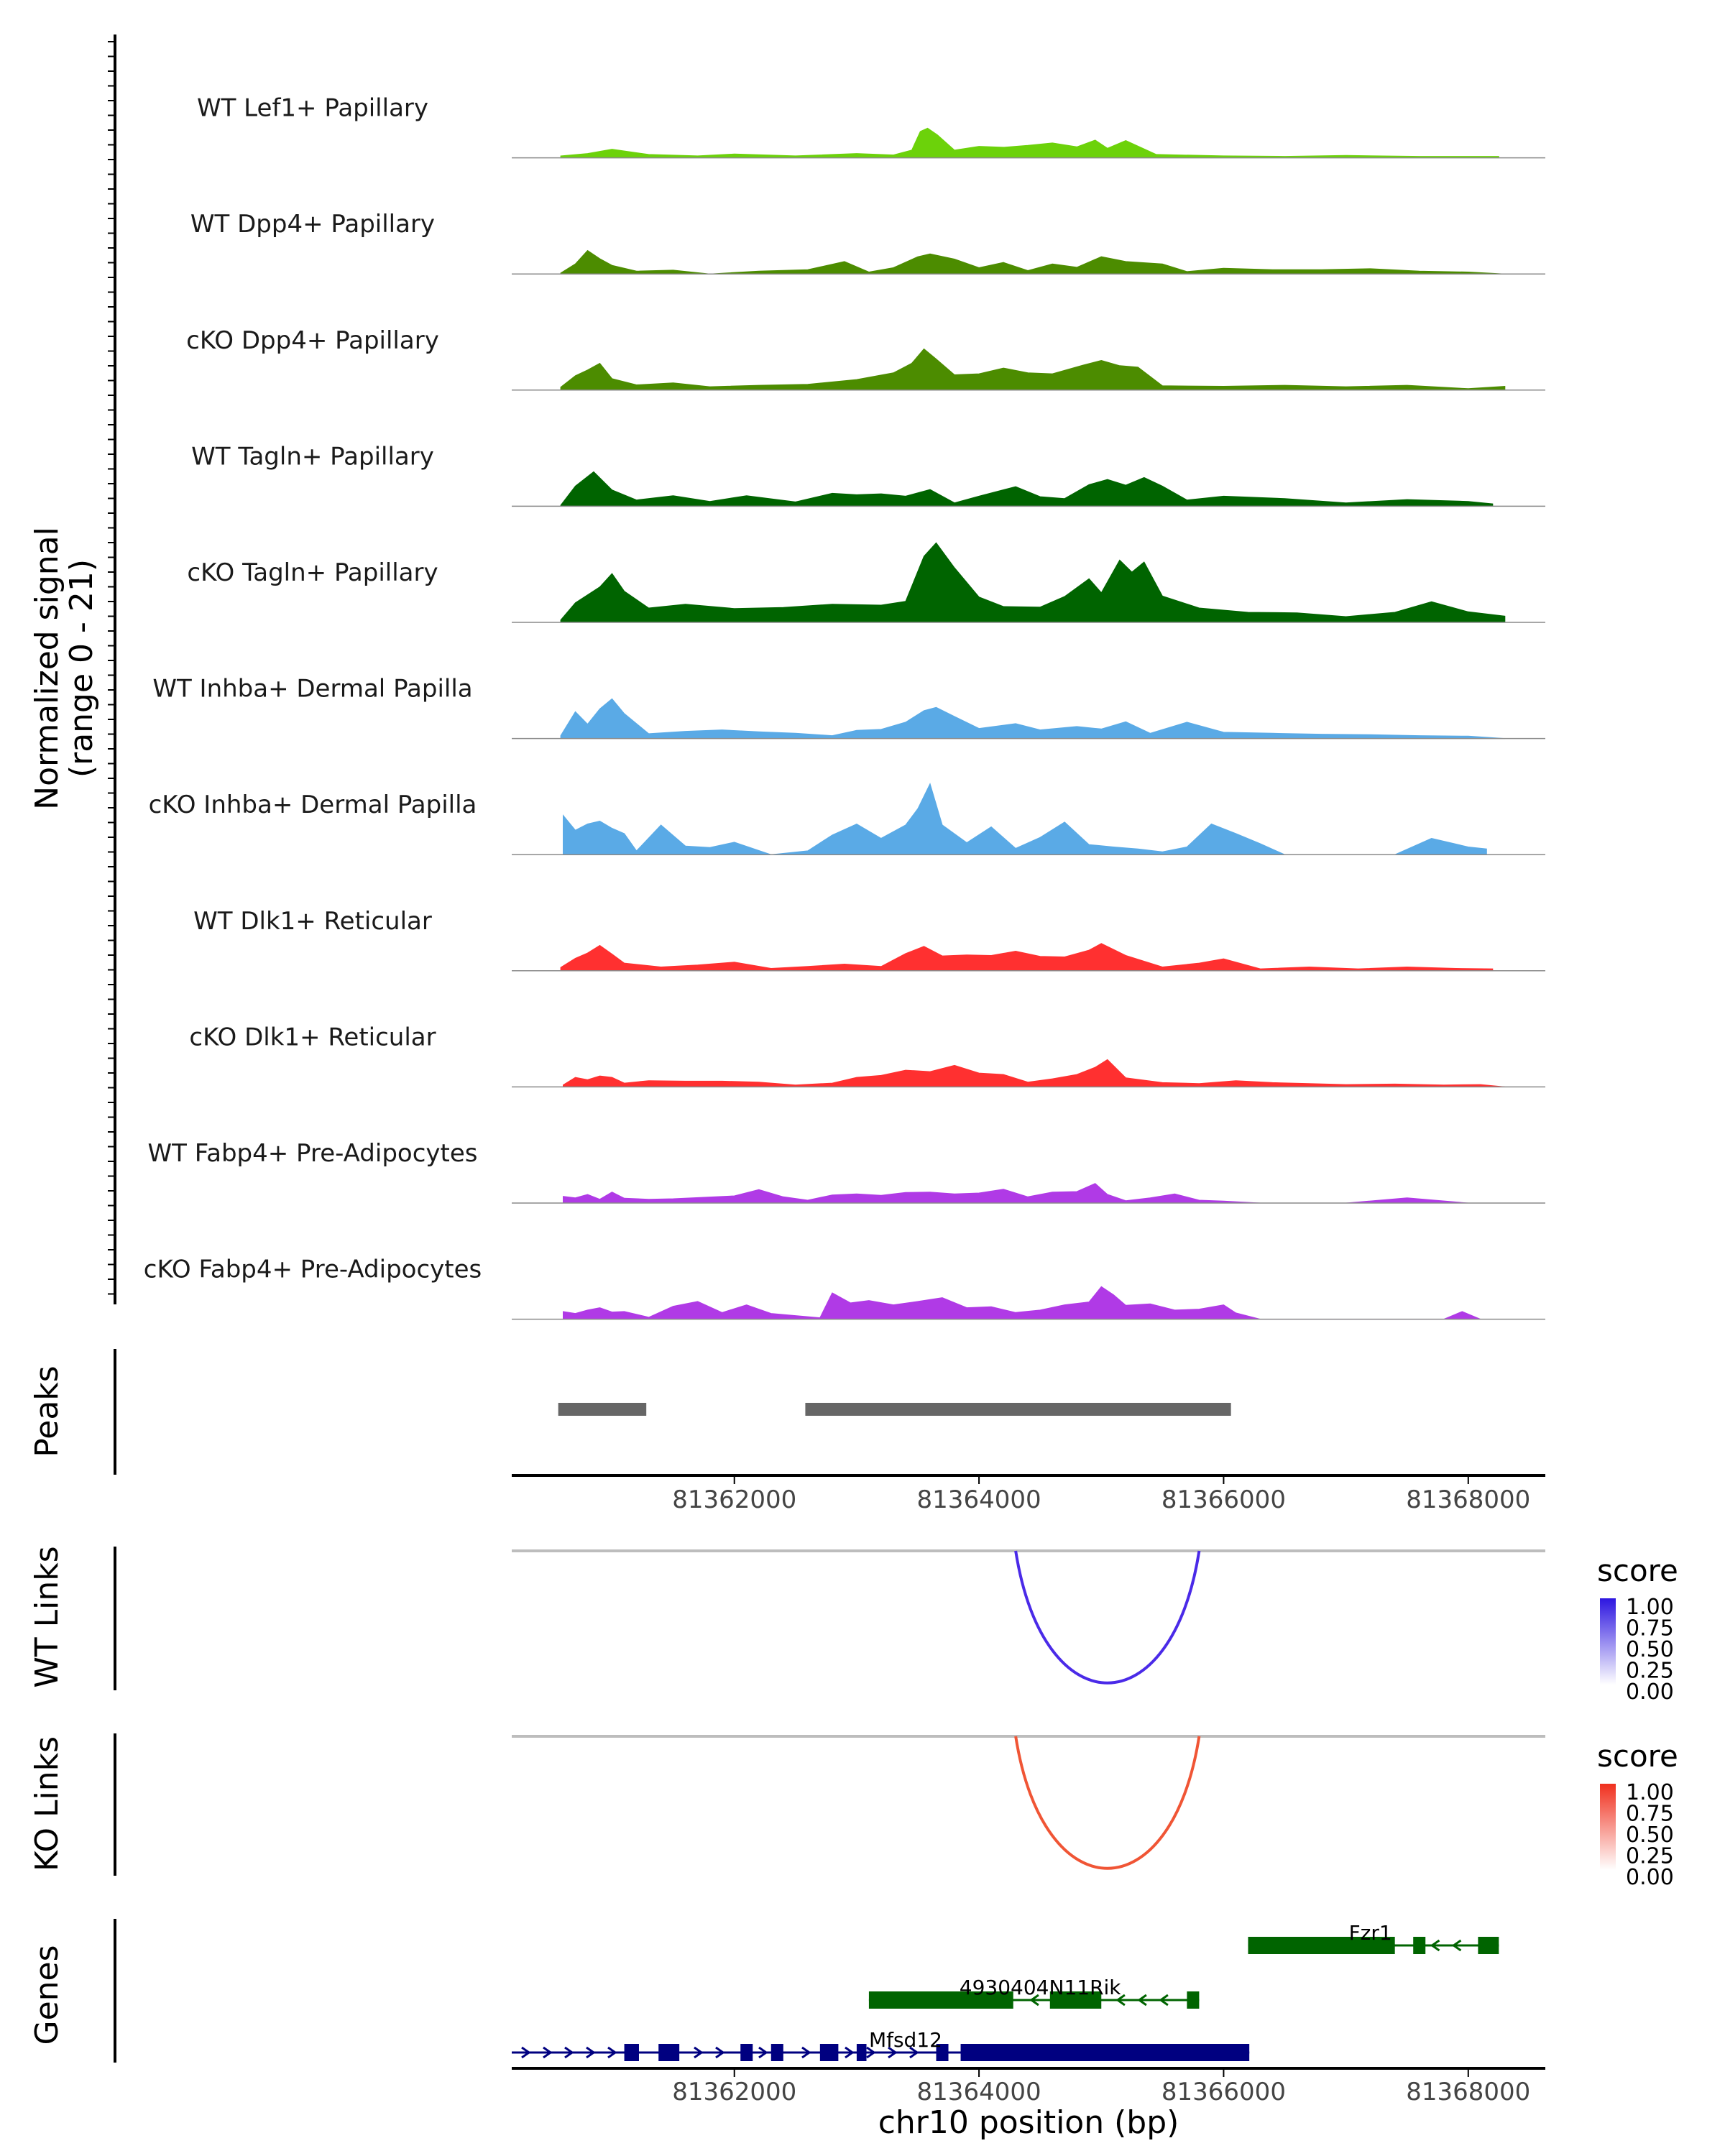  I want to click on peaks-x-tick-label: 81368000, so click(1468, 1499).